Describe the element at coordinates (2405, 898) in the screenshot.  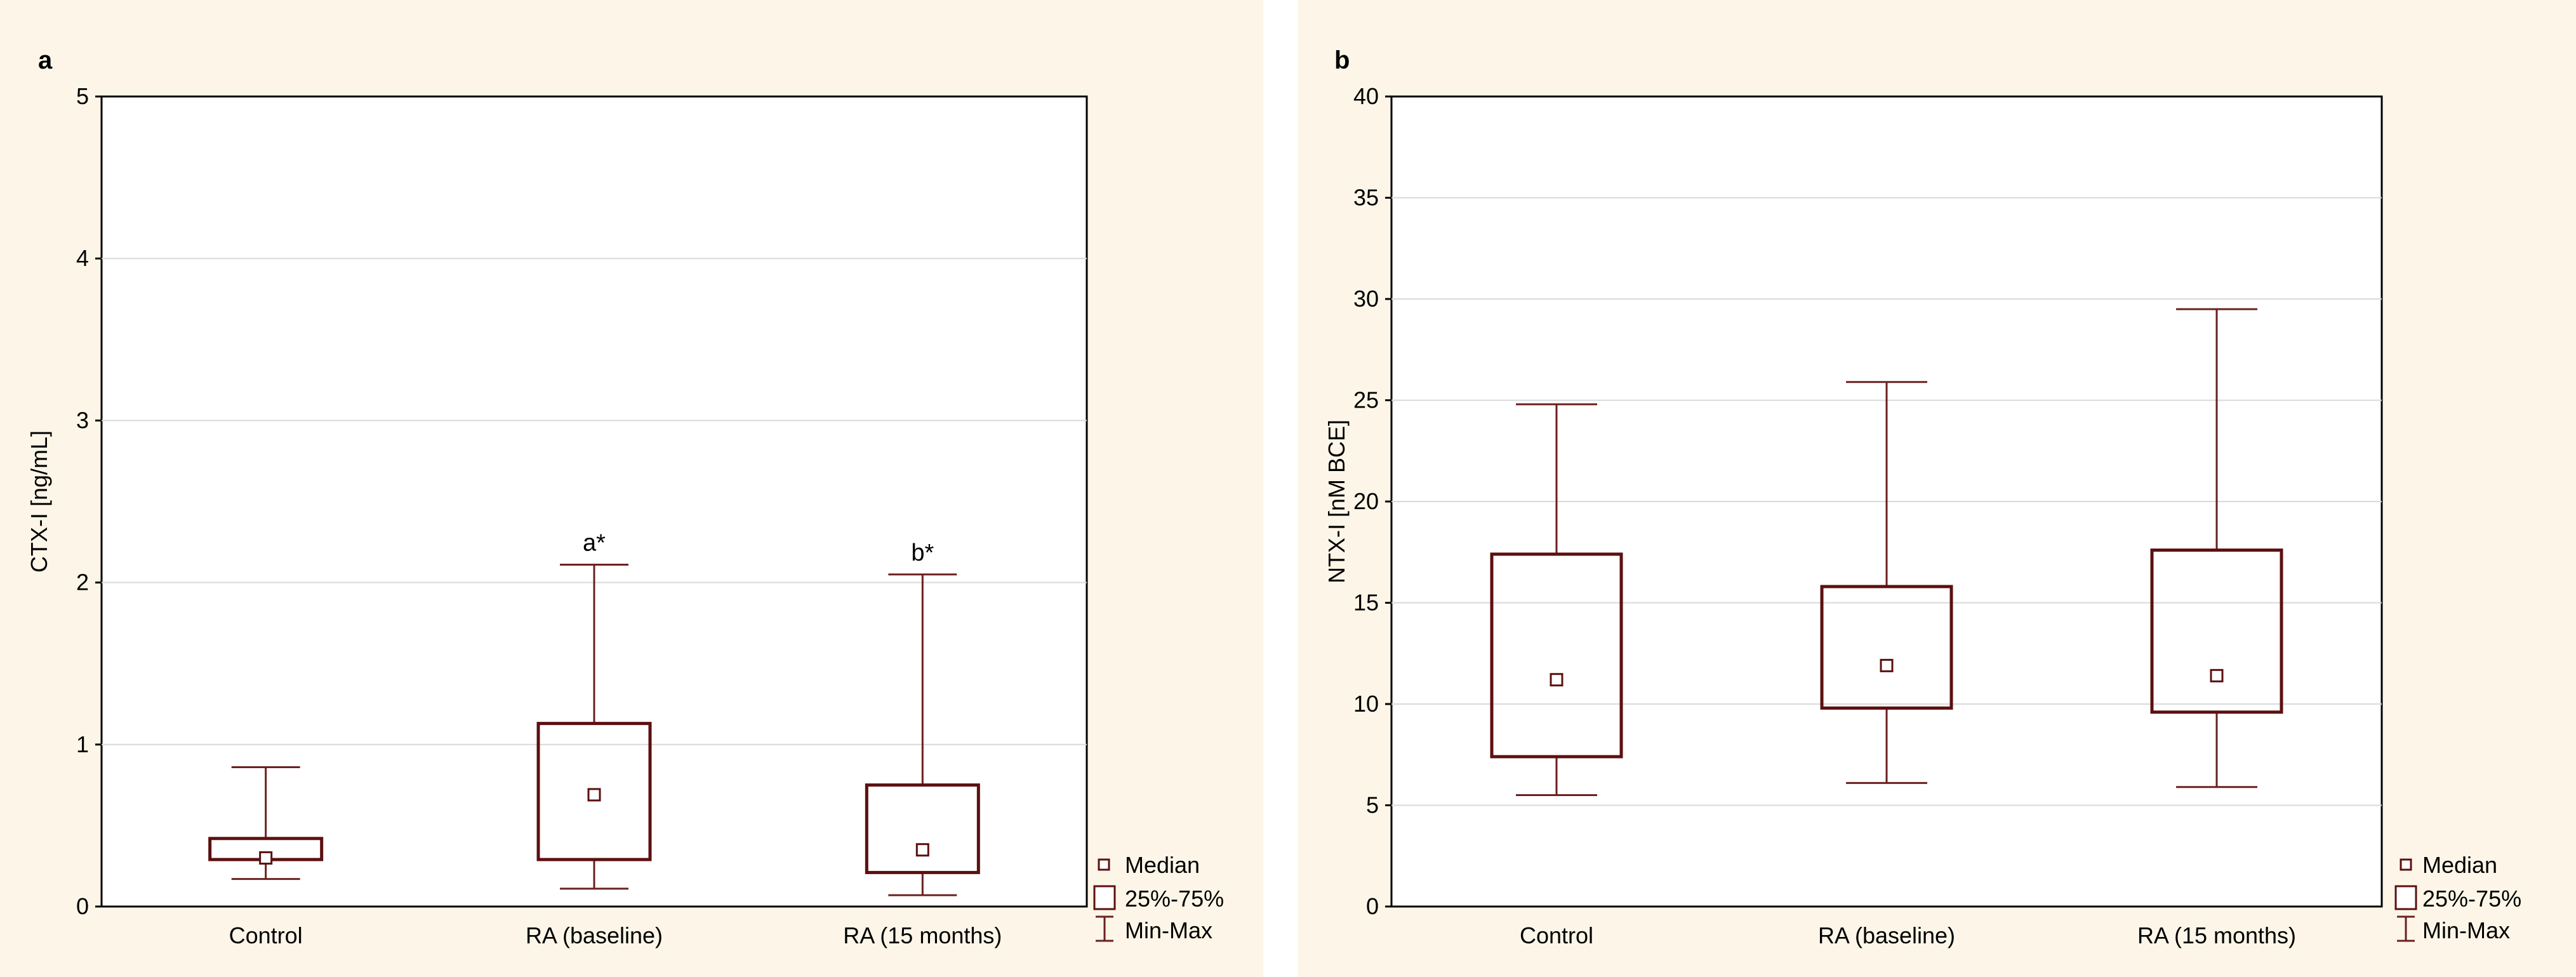
I see `panel-b-legend-box-symbol` at that location.